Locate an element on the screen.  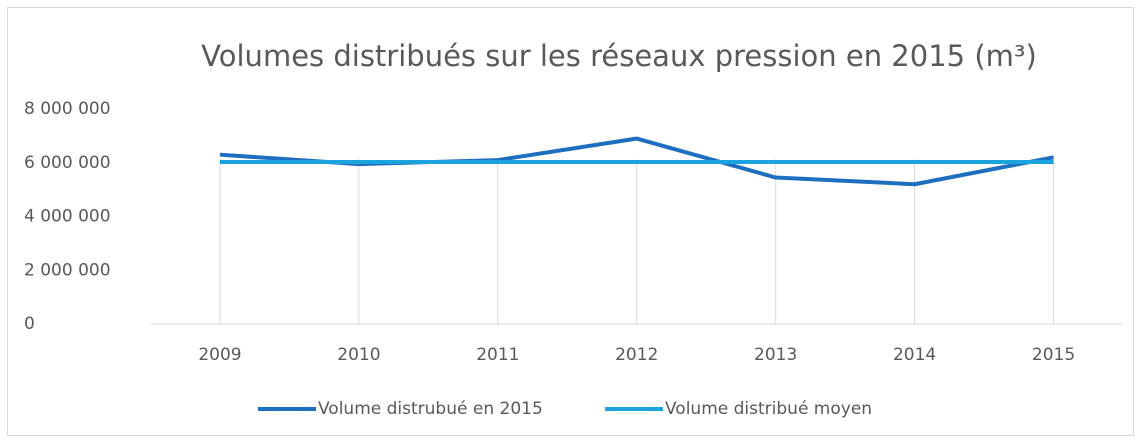
y-tick-label: 2 000 000 is located at coordinates (67, 270).